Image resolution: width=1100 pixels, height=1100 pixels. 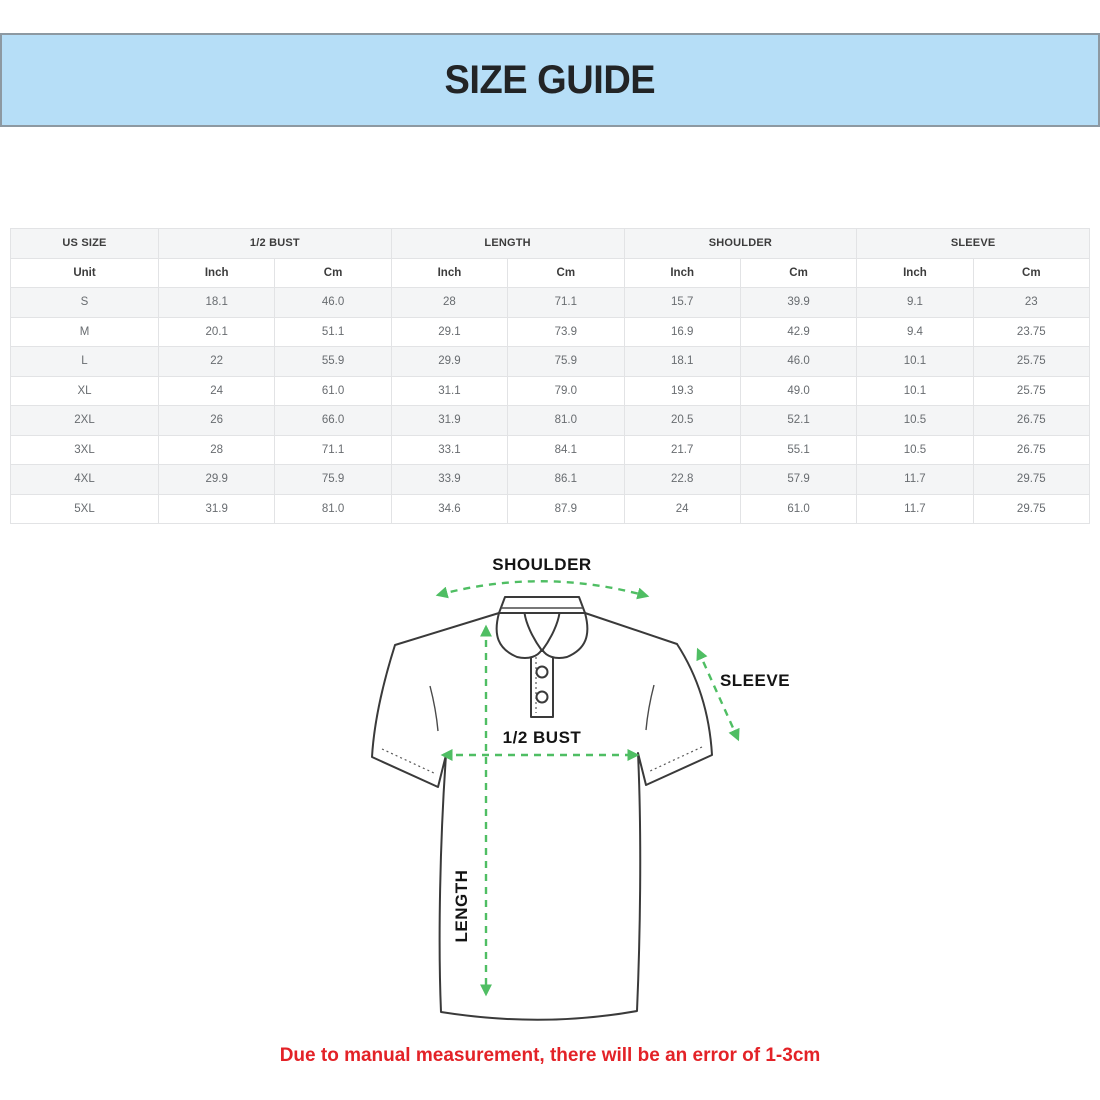 What do you see at coordinates (84, 449) in the screenshot?
I see `size-cell: 3XL` at bounding box center [84, 449].